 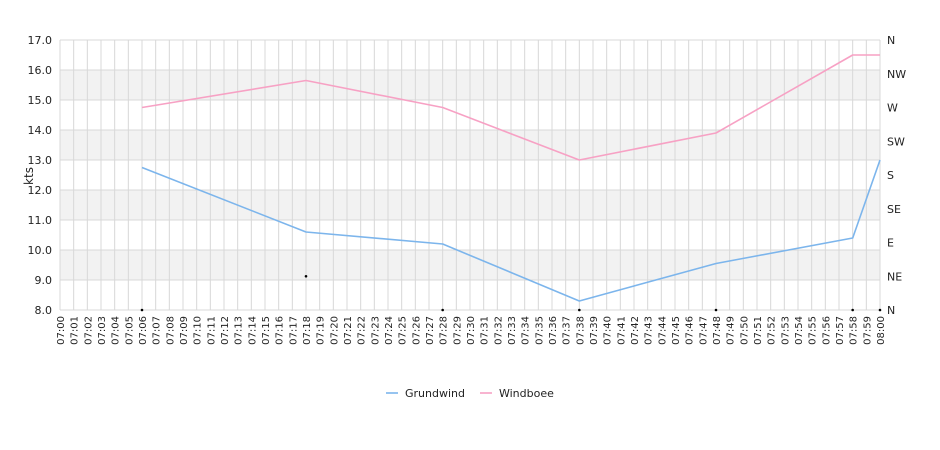 What do you see at coordinates (44, 310) in the screenshot?
I see `y-tick-label: 8.0` at bounding box center [44, 310].